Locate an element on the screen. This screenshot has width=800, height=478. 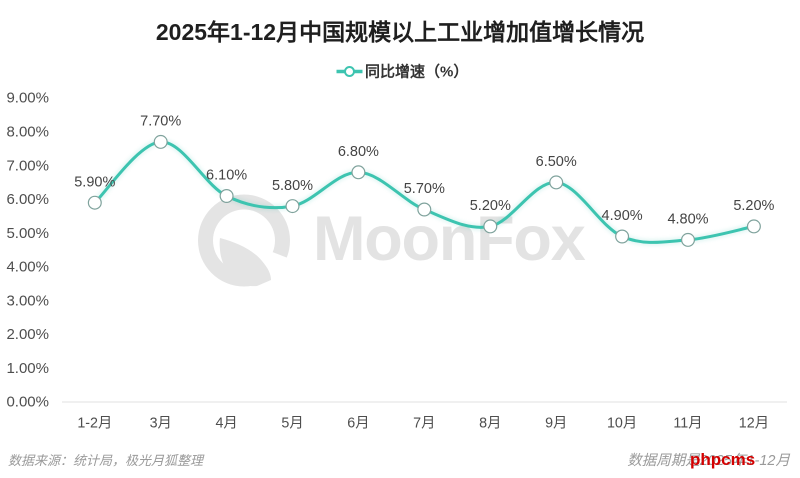
svg-text: 1-2月 is located at coordinates (94, 424).